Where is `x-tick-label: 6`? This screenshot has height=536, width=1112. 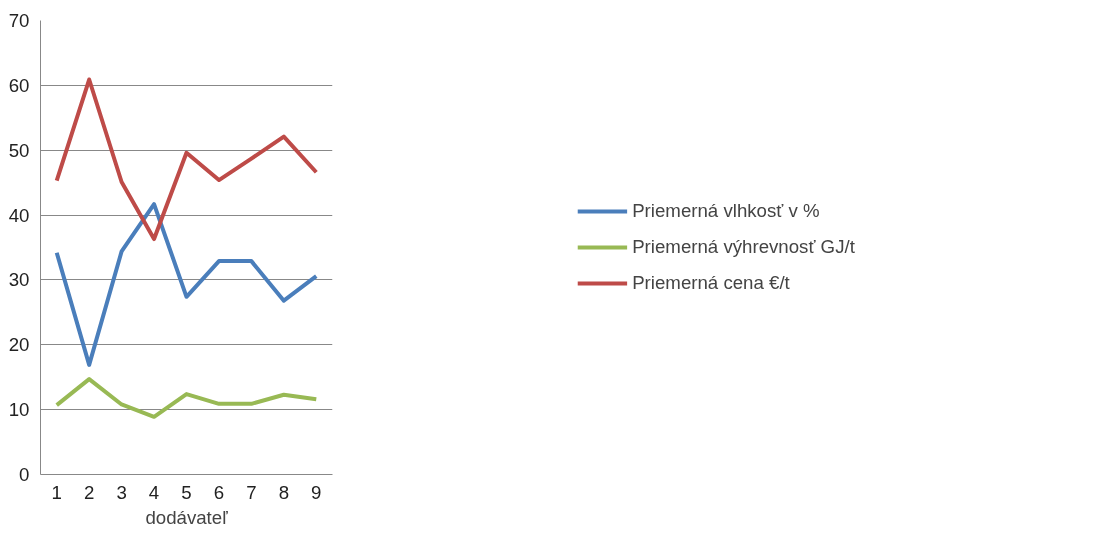
x-tick-label: 6 is located at coordinates (219, 492).